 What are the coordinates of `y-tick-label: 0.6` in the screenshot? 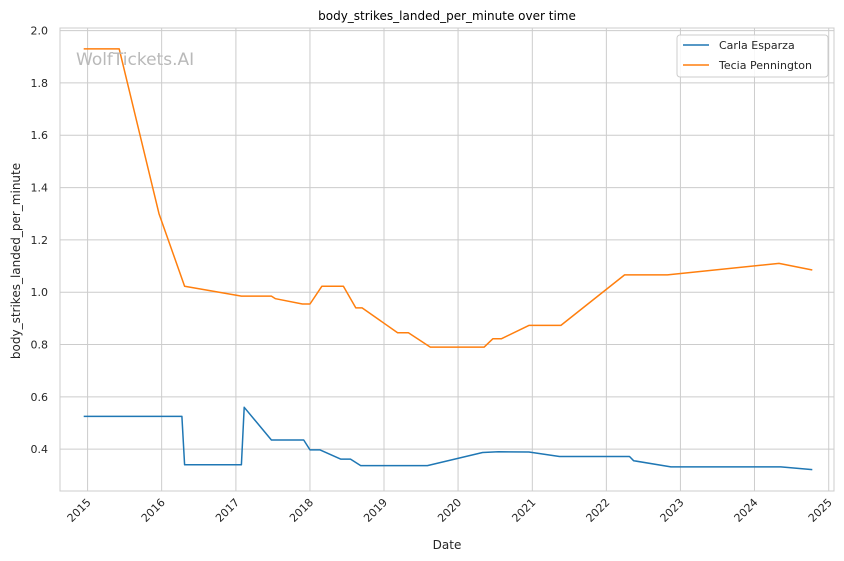 It's located at (40, 397).